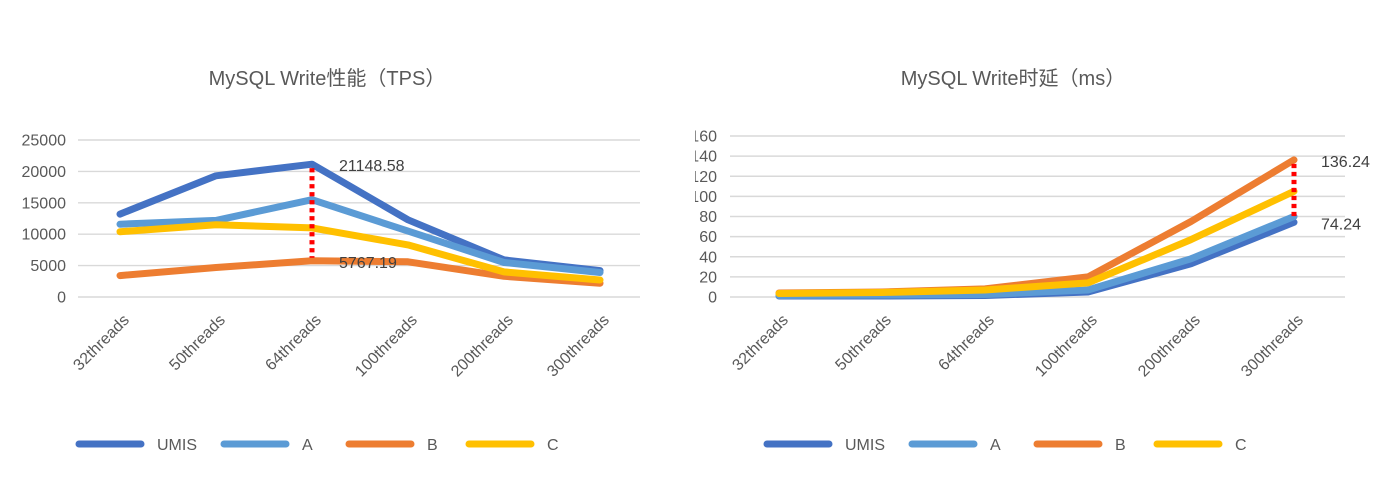  I want to click on chart-title: MySQL Write性能（TPS）, so click(327, 78).